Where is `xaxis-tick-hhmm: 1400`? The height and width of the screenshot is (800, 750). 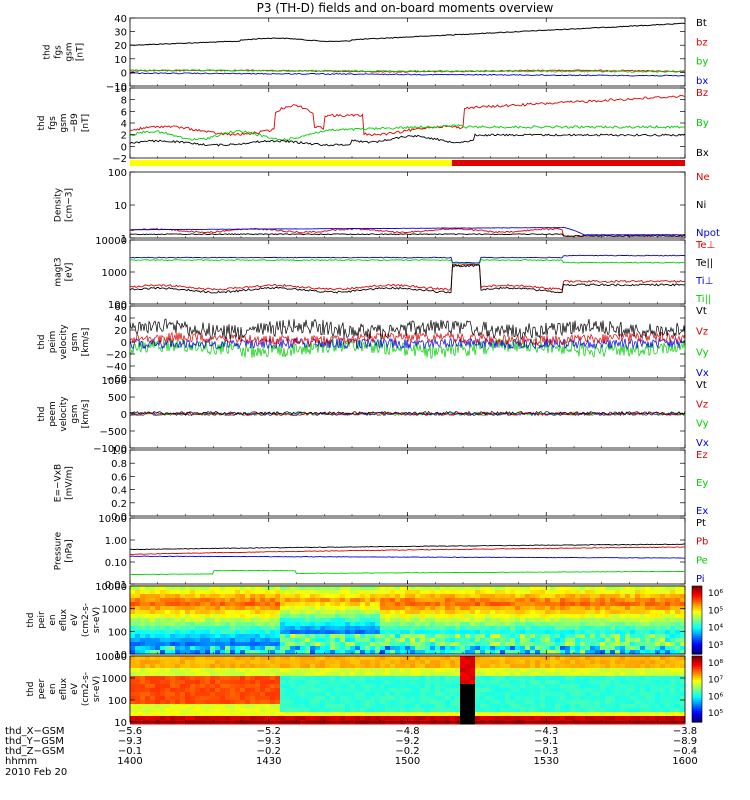 xaxis-tick-hhmm: 1400 is located at coordinates (129, 761).